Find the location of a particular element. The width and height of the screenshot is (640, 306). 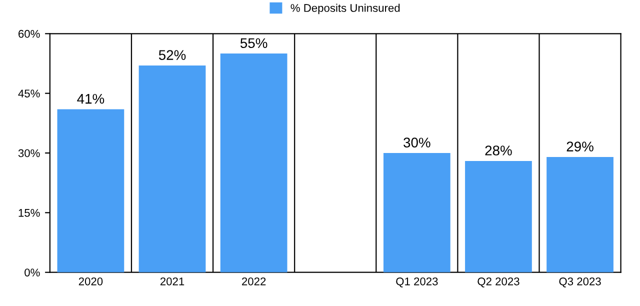

data-label: 30% is located at coordinates (417, 143).